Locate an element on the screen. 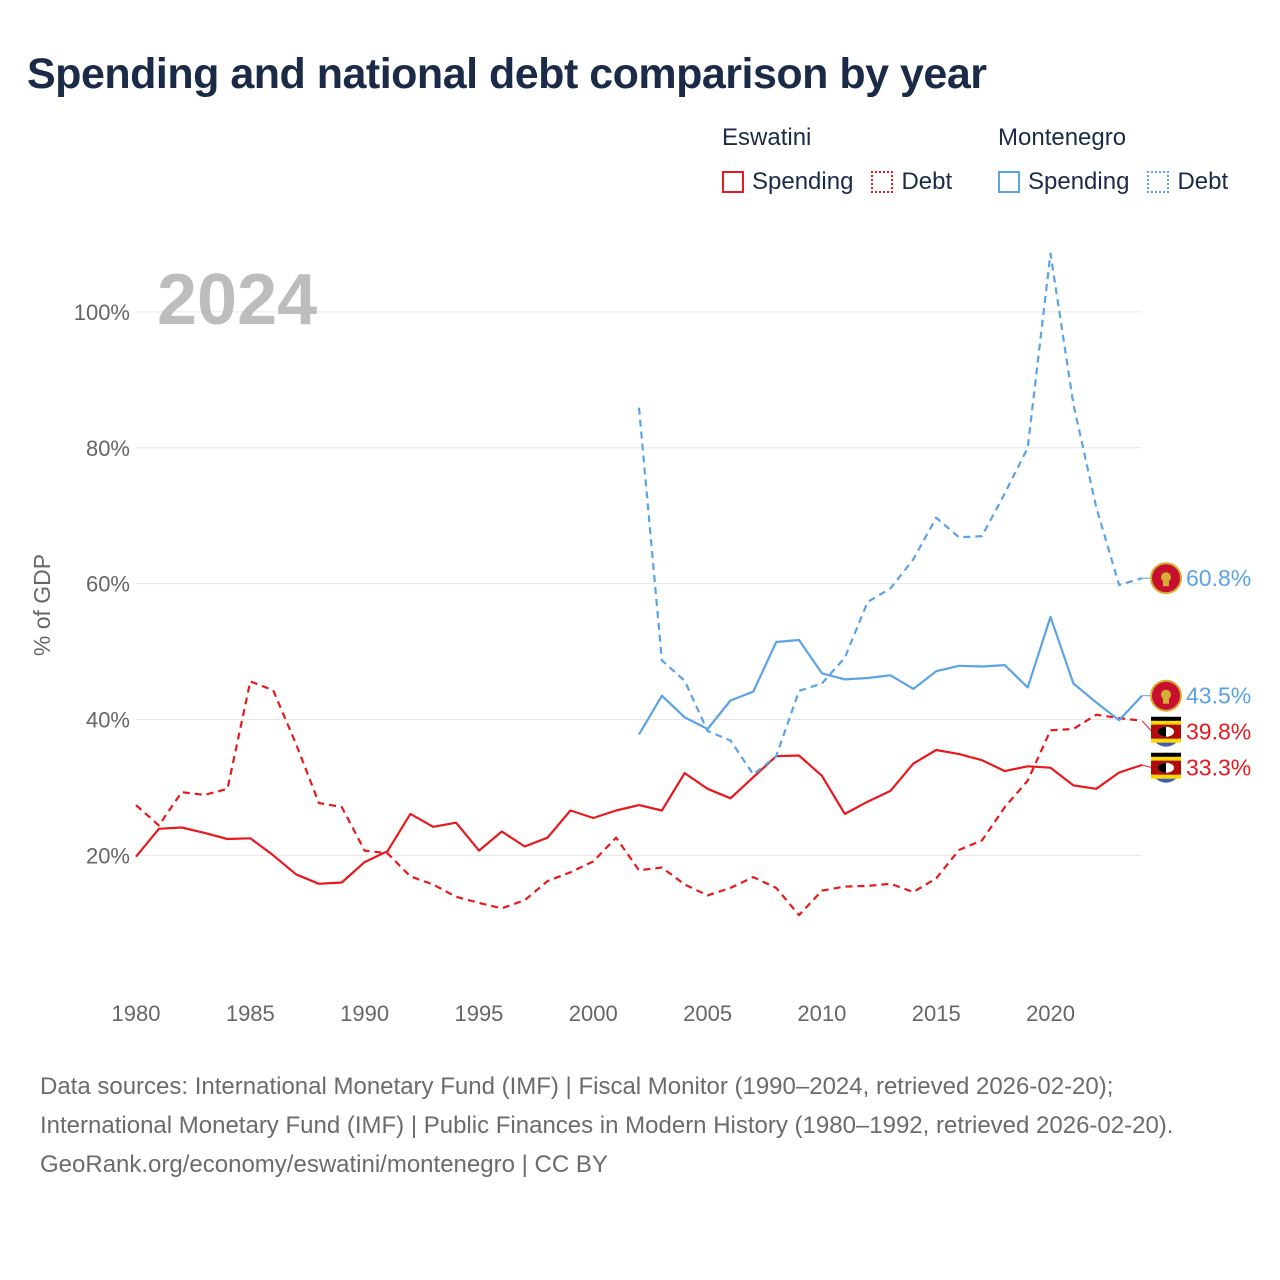 The width and height of the screenshot is (1280, 1280). x-tick-label: 1985 is located at coordinates (250, 1013).